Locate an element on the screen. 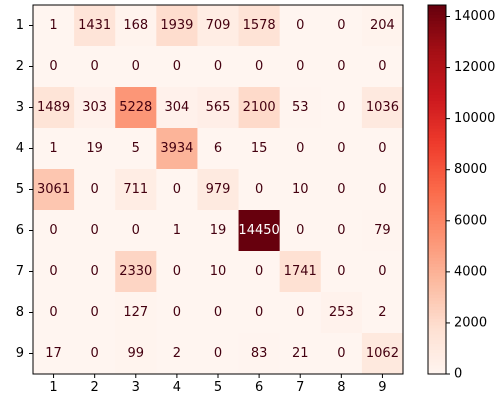 The image size is (504, 405). cell-value-label: 6 is located at coordinates (218, 148).